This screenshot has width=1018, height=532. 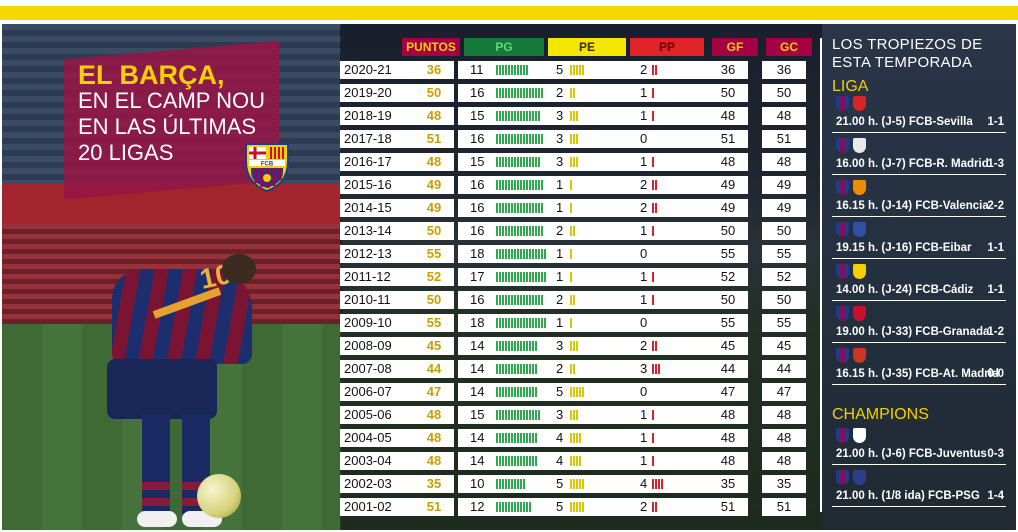 What do you see at coordinates (905, 290) in the screenshot?
I see `match-text: 14.00 h. (J-24) FCB-Cádiz` at bounding box center [905, 290].